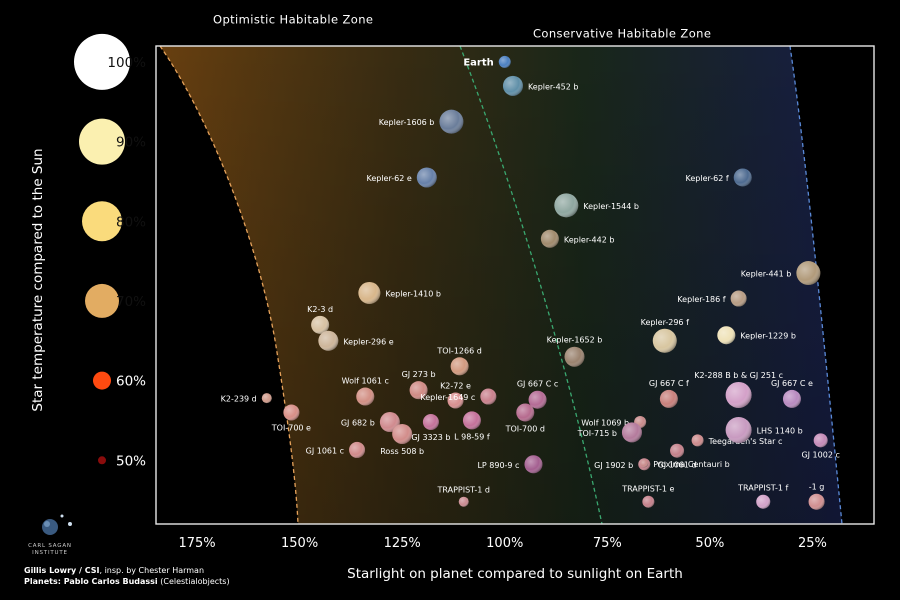 Image resolution: width=900 pixels, height=600 pixels. What do you see at coordinates (102, 300) in the screenshot?
I see `star-70-icon` at bounding box center [102, 300].